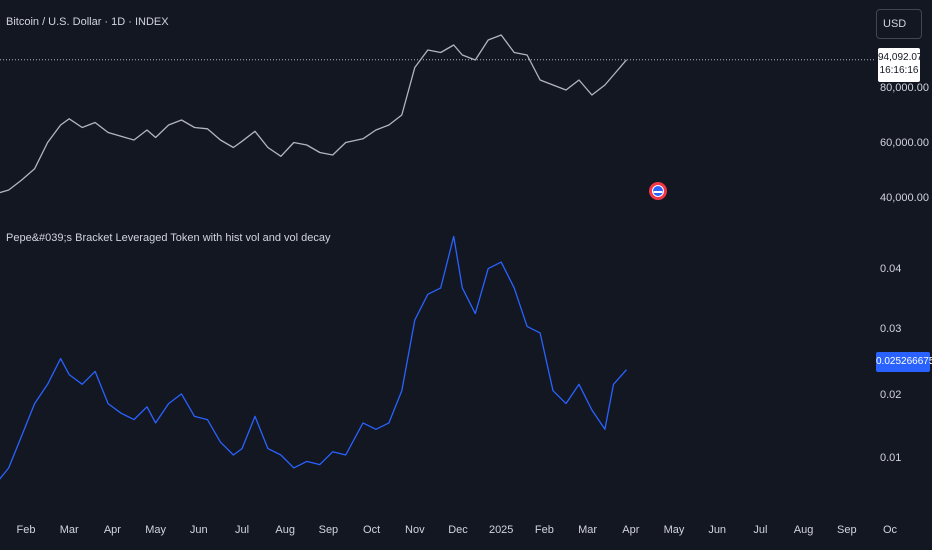 This screenshot has height=550, width=932. What do you see at coordinates (458, 530) in the screenshot?
I see `time-axis-label: Dec` at bounding box center [458, 530].